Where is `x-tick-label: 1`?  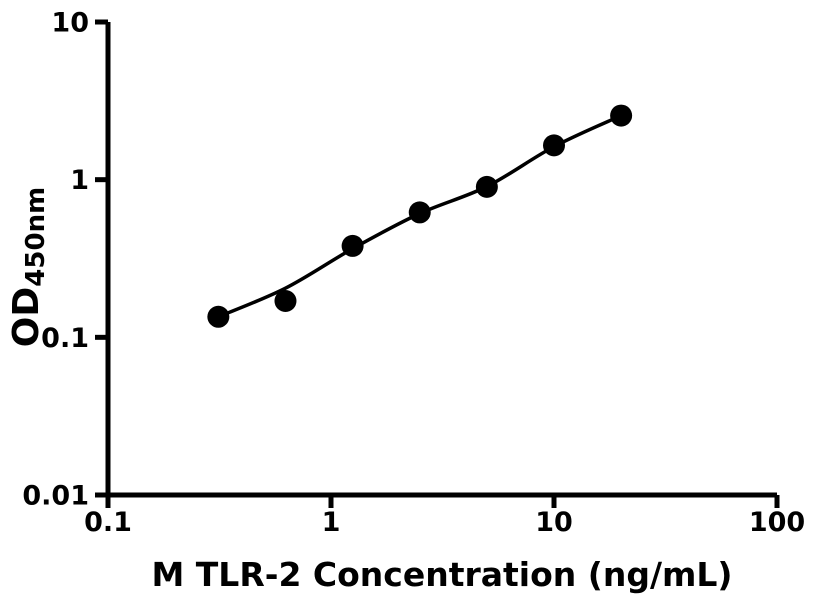
x-tick-label: 1 is located at coordinates (331, 522).